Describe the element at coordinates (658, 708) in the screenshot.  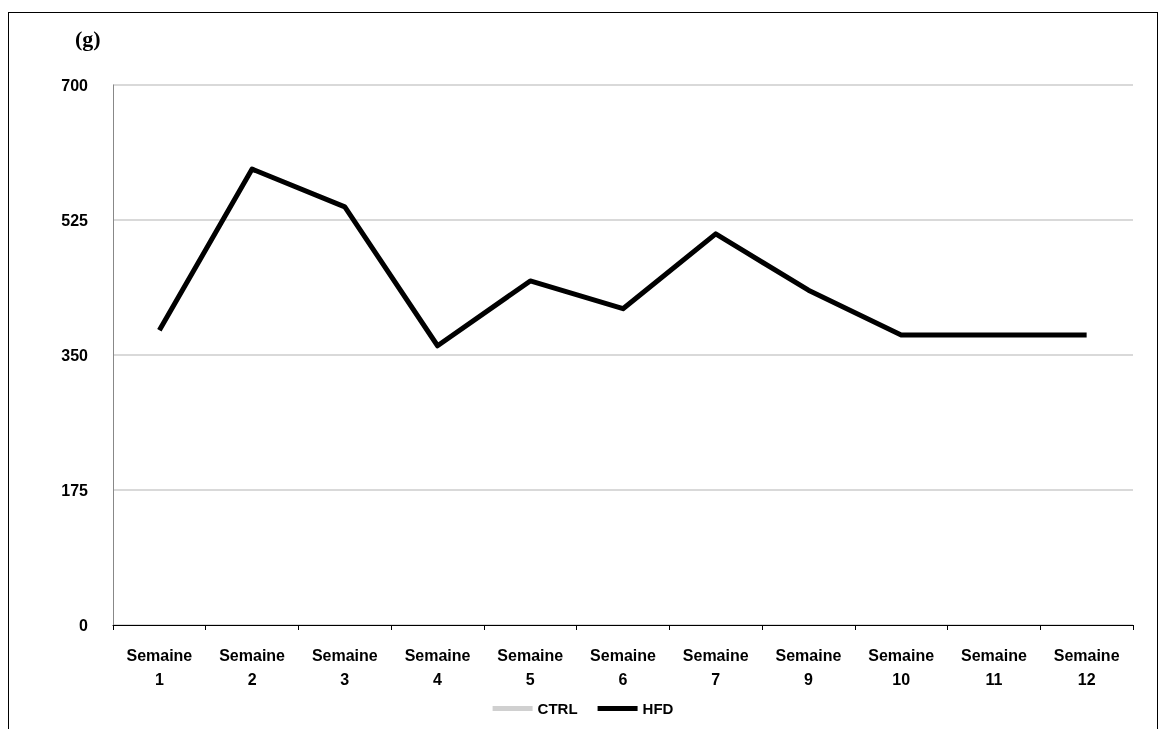
I see `legend-label: HFD` at that location.